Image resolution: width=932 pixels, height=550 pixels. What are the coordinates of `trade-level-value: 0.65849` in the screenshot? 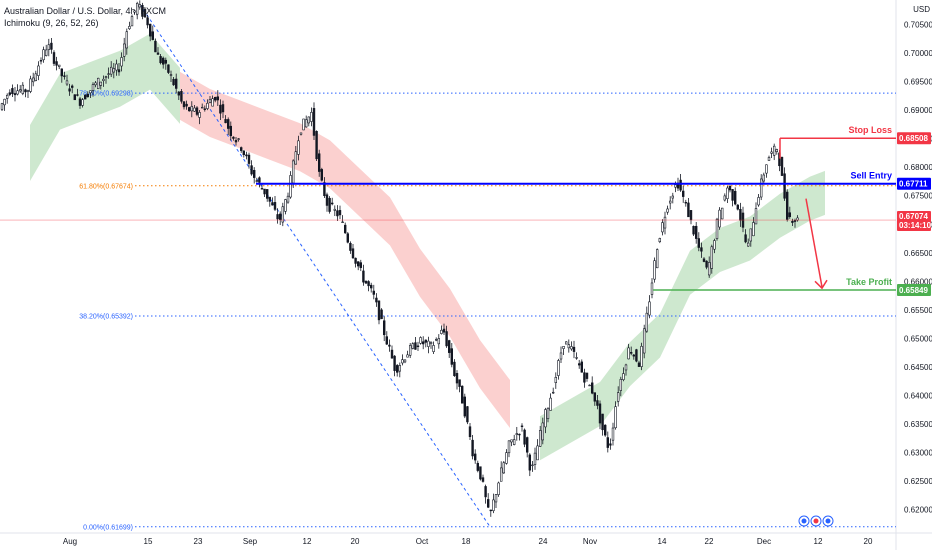 It's located at (913, 290).